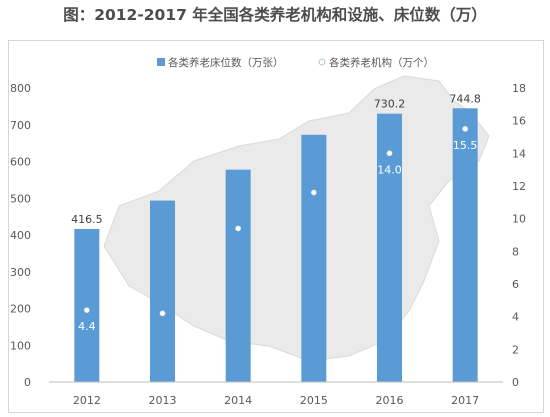 This screenshot has height=417, width=550. What do you see at coordinates (519, 121) in the screenshot?
I see `y-right-tick-label: 16` at bounding box center [519, 121].